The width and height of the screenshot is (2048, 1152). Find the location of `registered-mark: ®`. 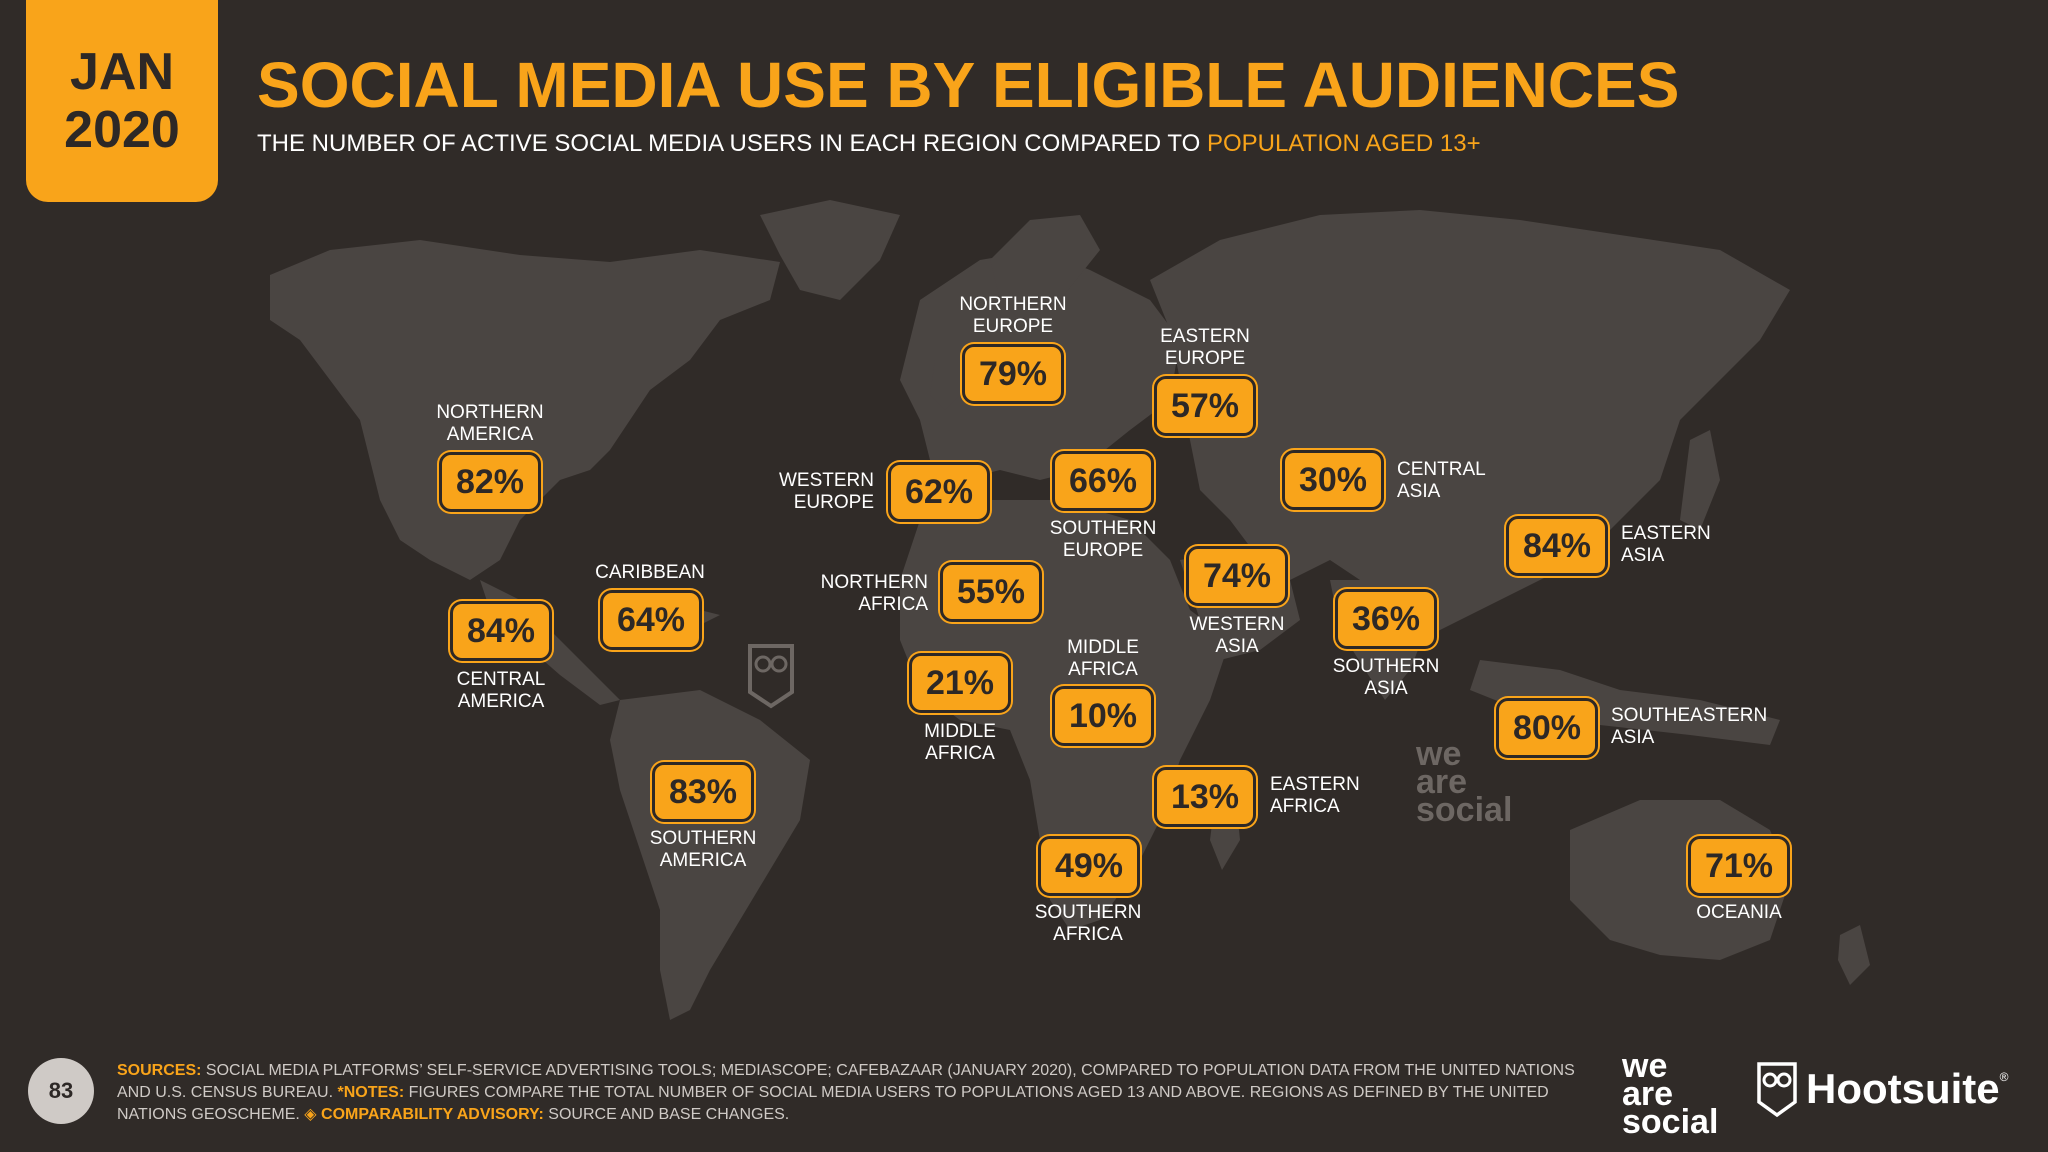

registered-mark: ® is located at coordinates (2004, 1077).